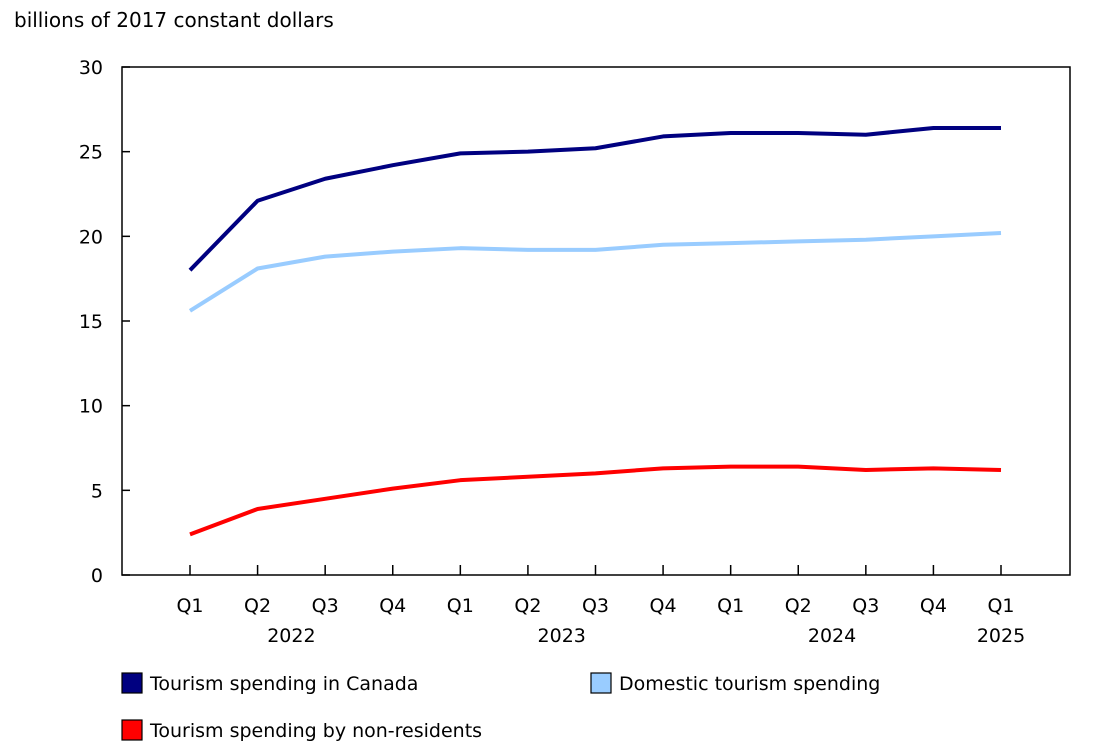  What do you see at coordinates (97, 576) in the screenshot?
I see `y-tick-label: 0` at bounding box center [97, 576].